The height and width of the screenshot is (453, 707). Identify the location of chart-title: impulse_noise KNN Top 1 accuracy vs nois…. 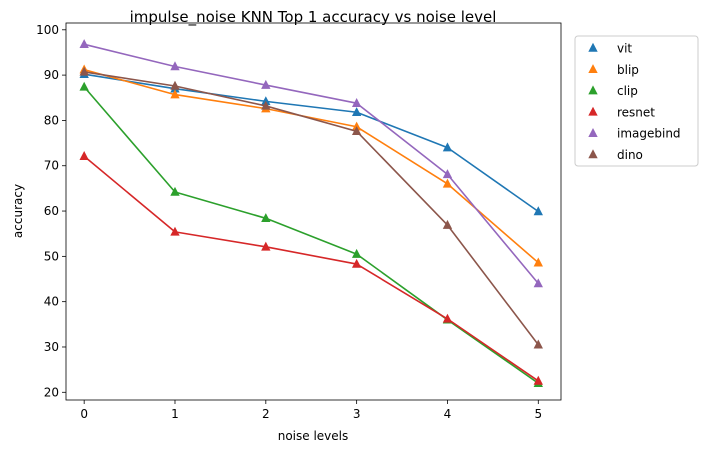
(313, 17).